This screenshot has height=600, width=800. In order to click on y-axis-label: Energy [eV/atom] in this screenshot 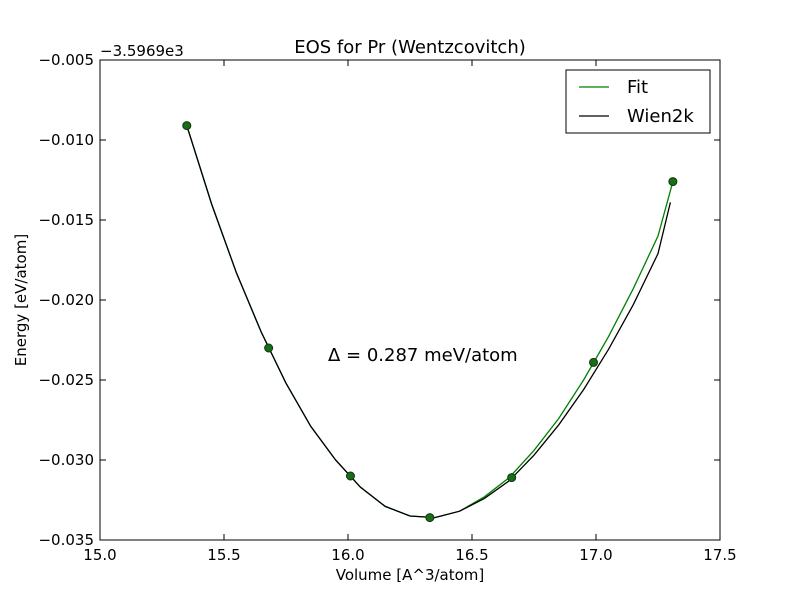, I will do `click(21, 300)`.